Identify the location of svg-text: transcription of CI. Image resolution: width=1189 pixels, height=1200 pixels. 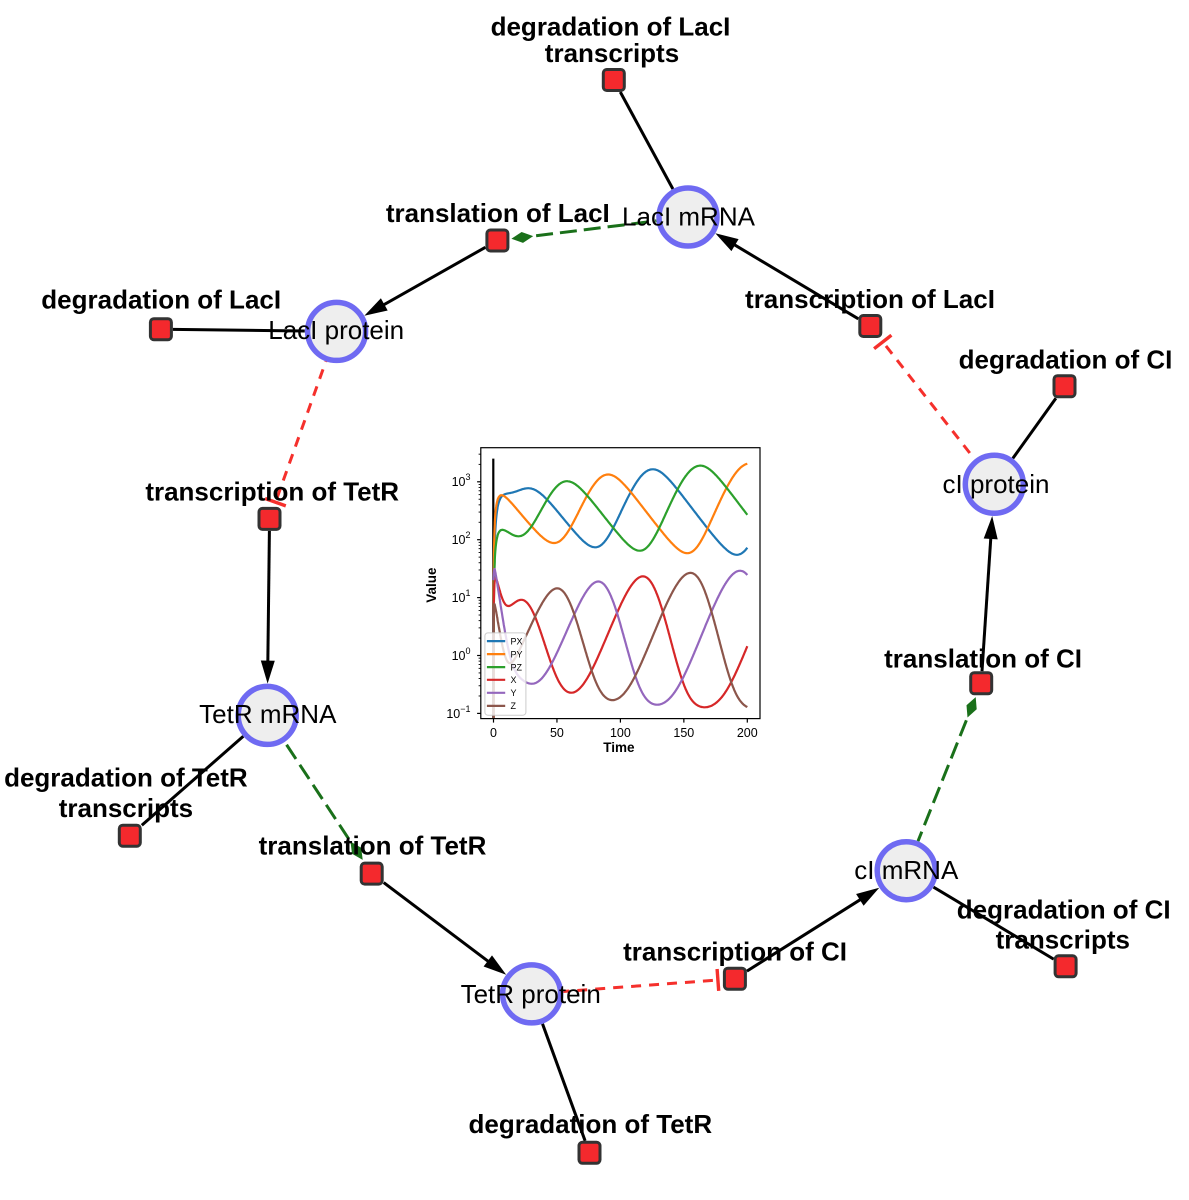
(735, 952).